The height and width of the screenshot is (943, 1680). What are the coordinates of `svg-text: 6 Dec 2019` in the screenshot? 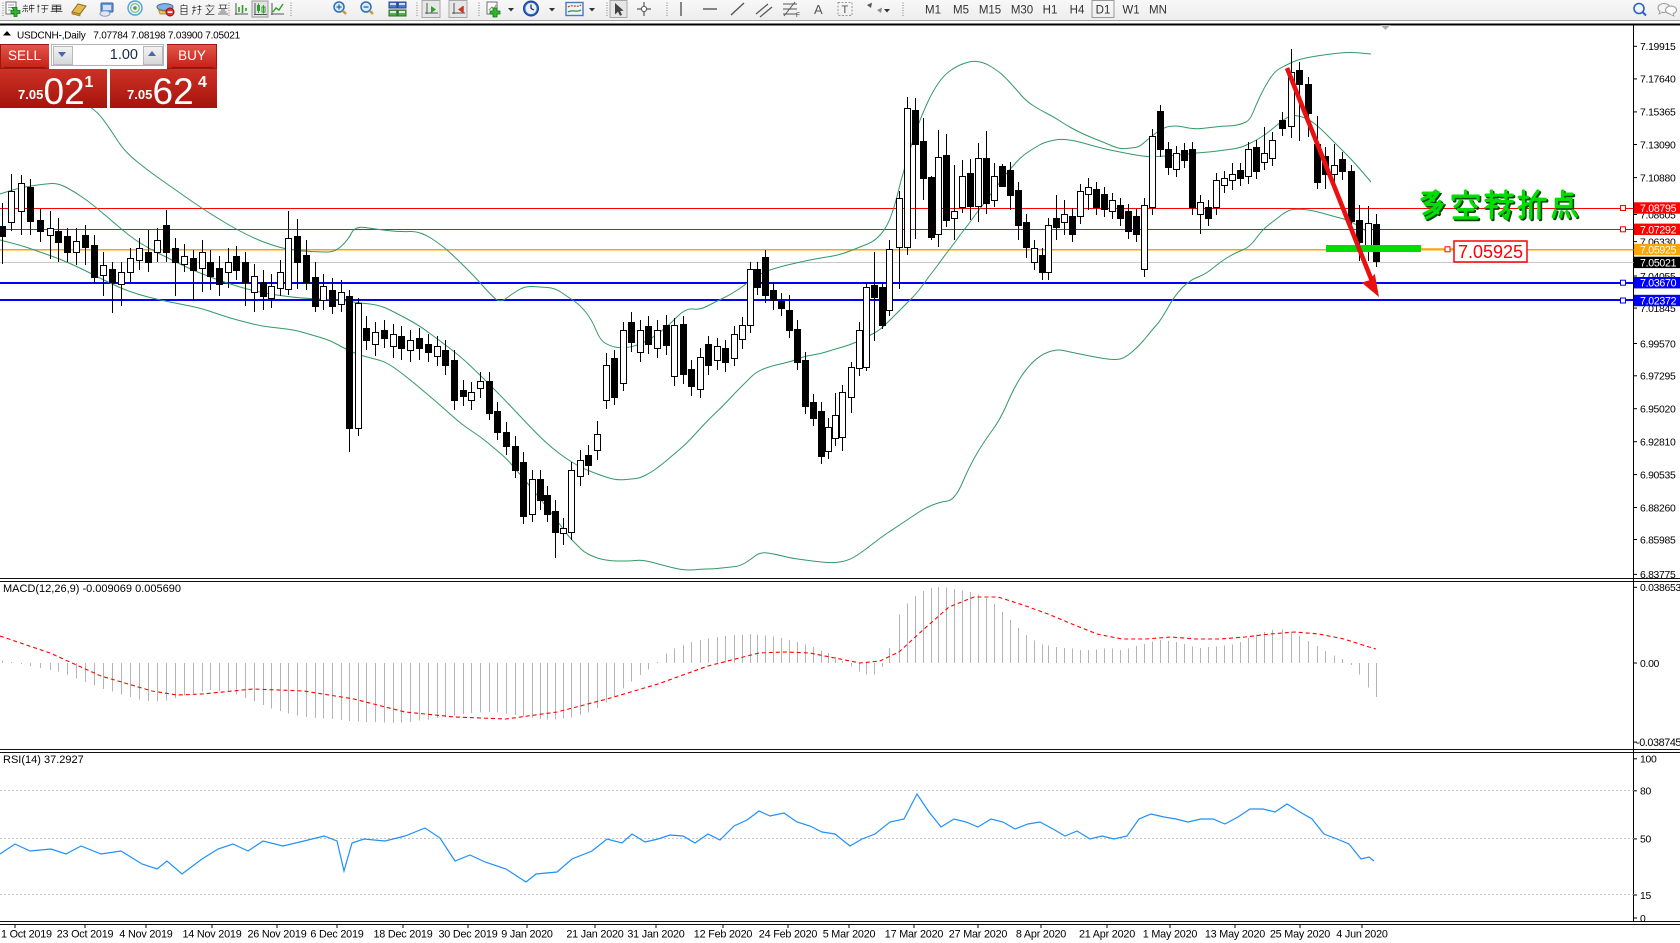 It's located at (336, 935).